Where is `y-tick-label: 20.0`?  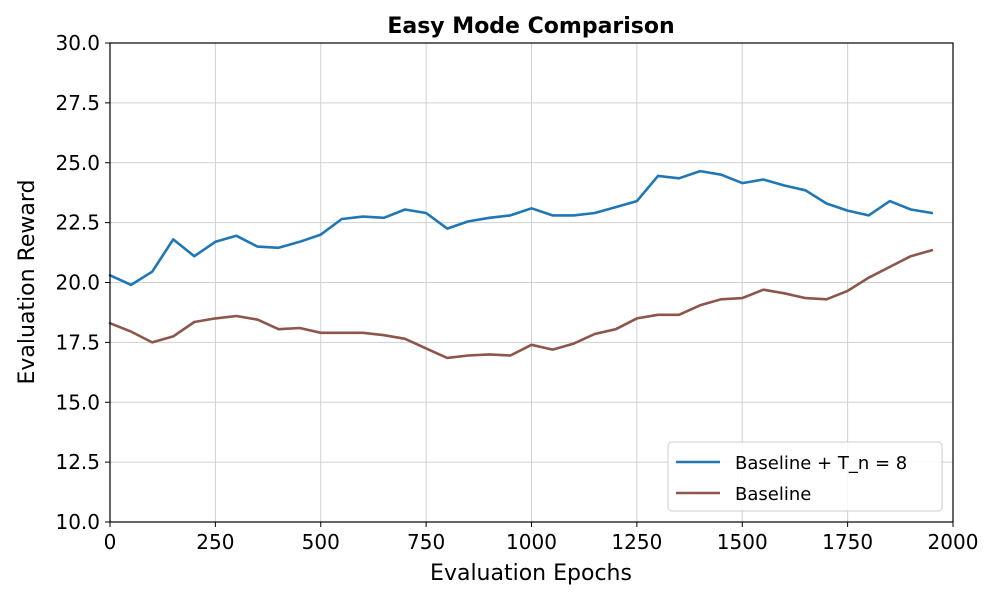 y-tick-label: 20.0 is located at coordinates (77, 283).